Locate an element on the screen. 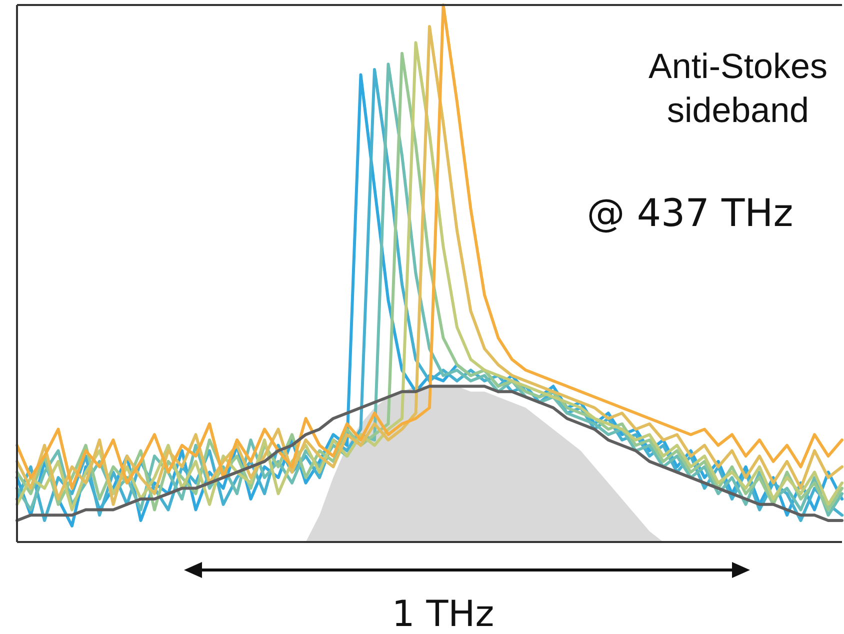 The image size is (844, 634). text: 1 THz is located at coordinates (443, 614).